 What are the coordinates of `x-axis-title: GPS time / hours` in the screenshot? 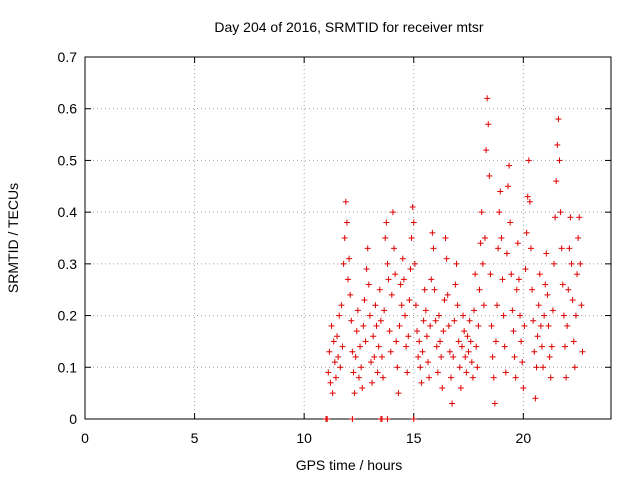 It's located at (349, 465).